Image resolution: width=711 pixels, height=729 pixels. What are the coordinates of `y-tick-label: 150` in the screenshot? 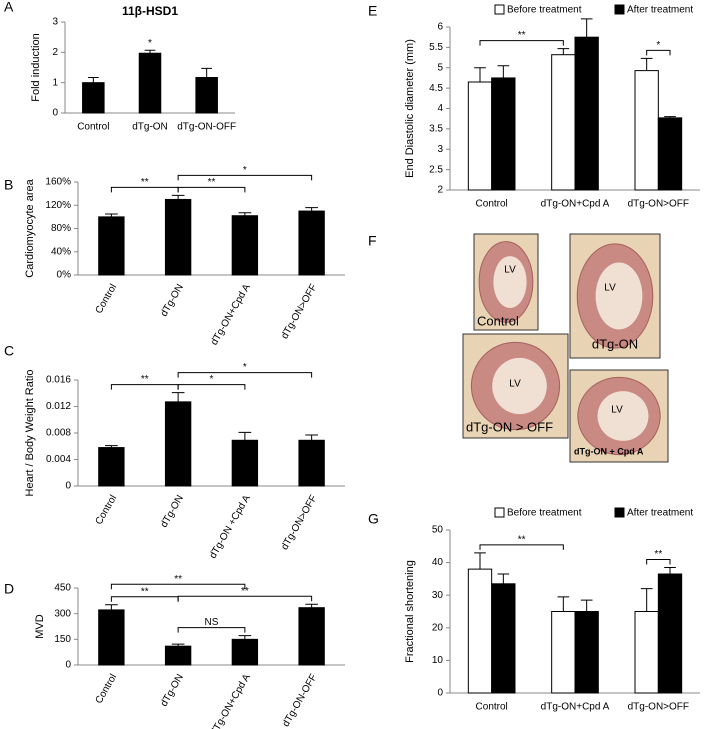 It's located at (62, 639).